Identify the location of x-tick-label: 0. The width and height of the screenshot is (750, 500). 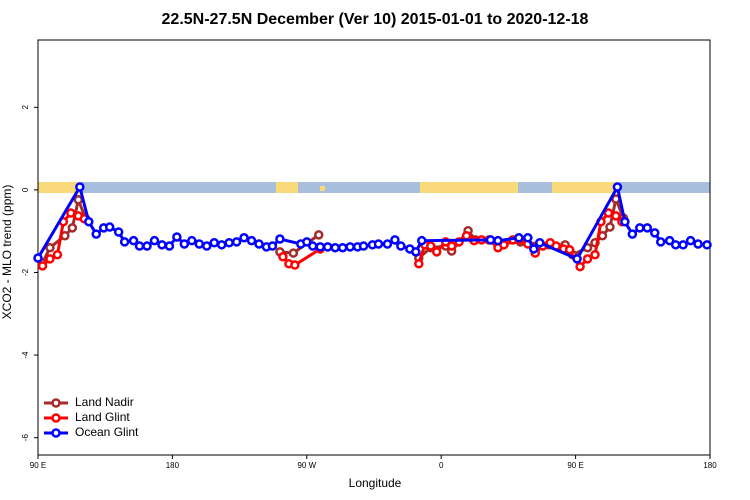
(441, 465).